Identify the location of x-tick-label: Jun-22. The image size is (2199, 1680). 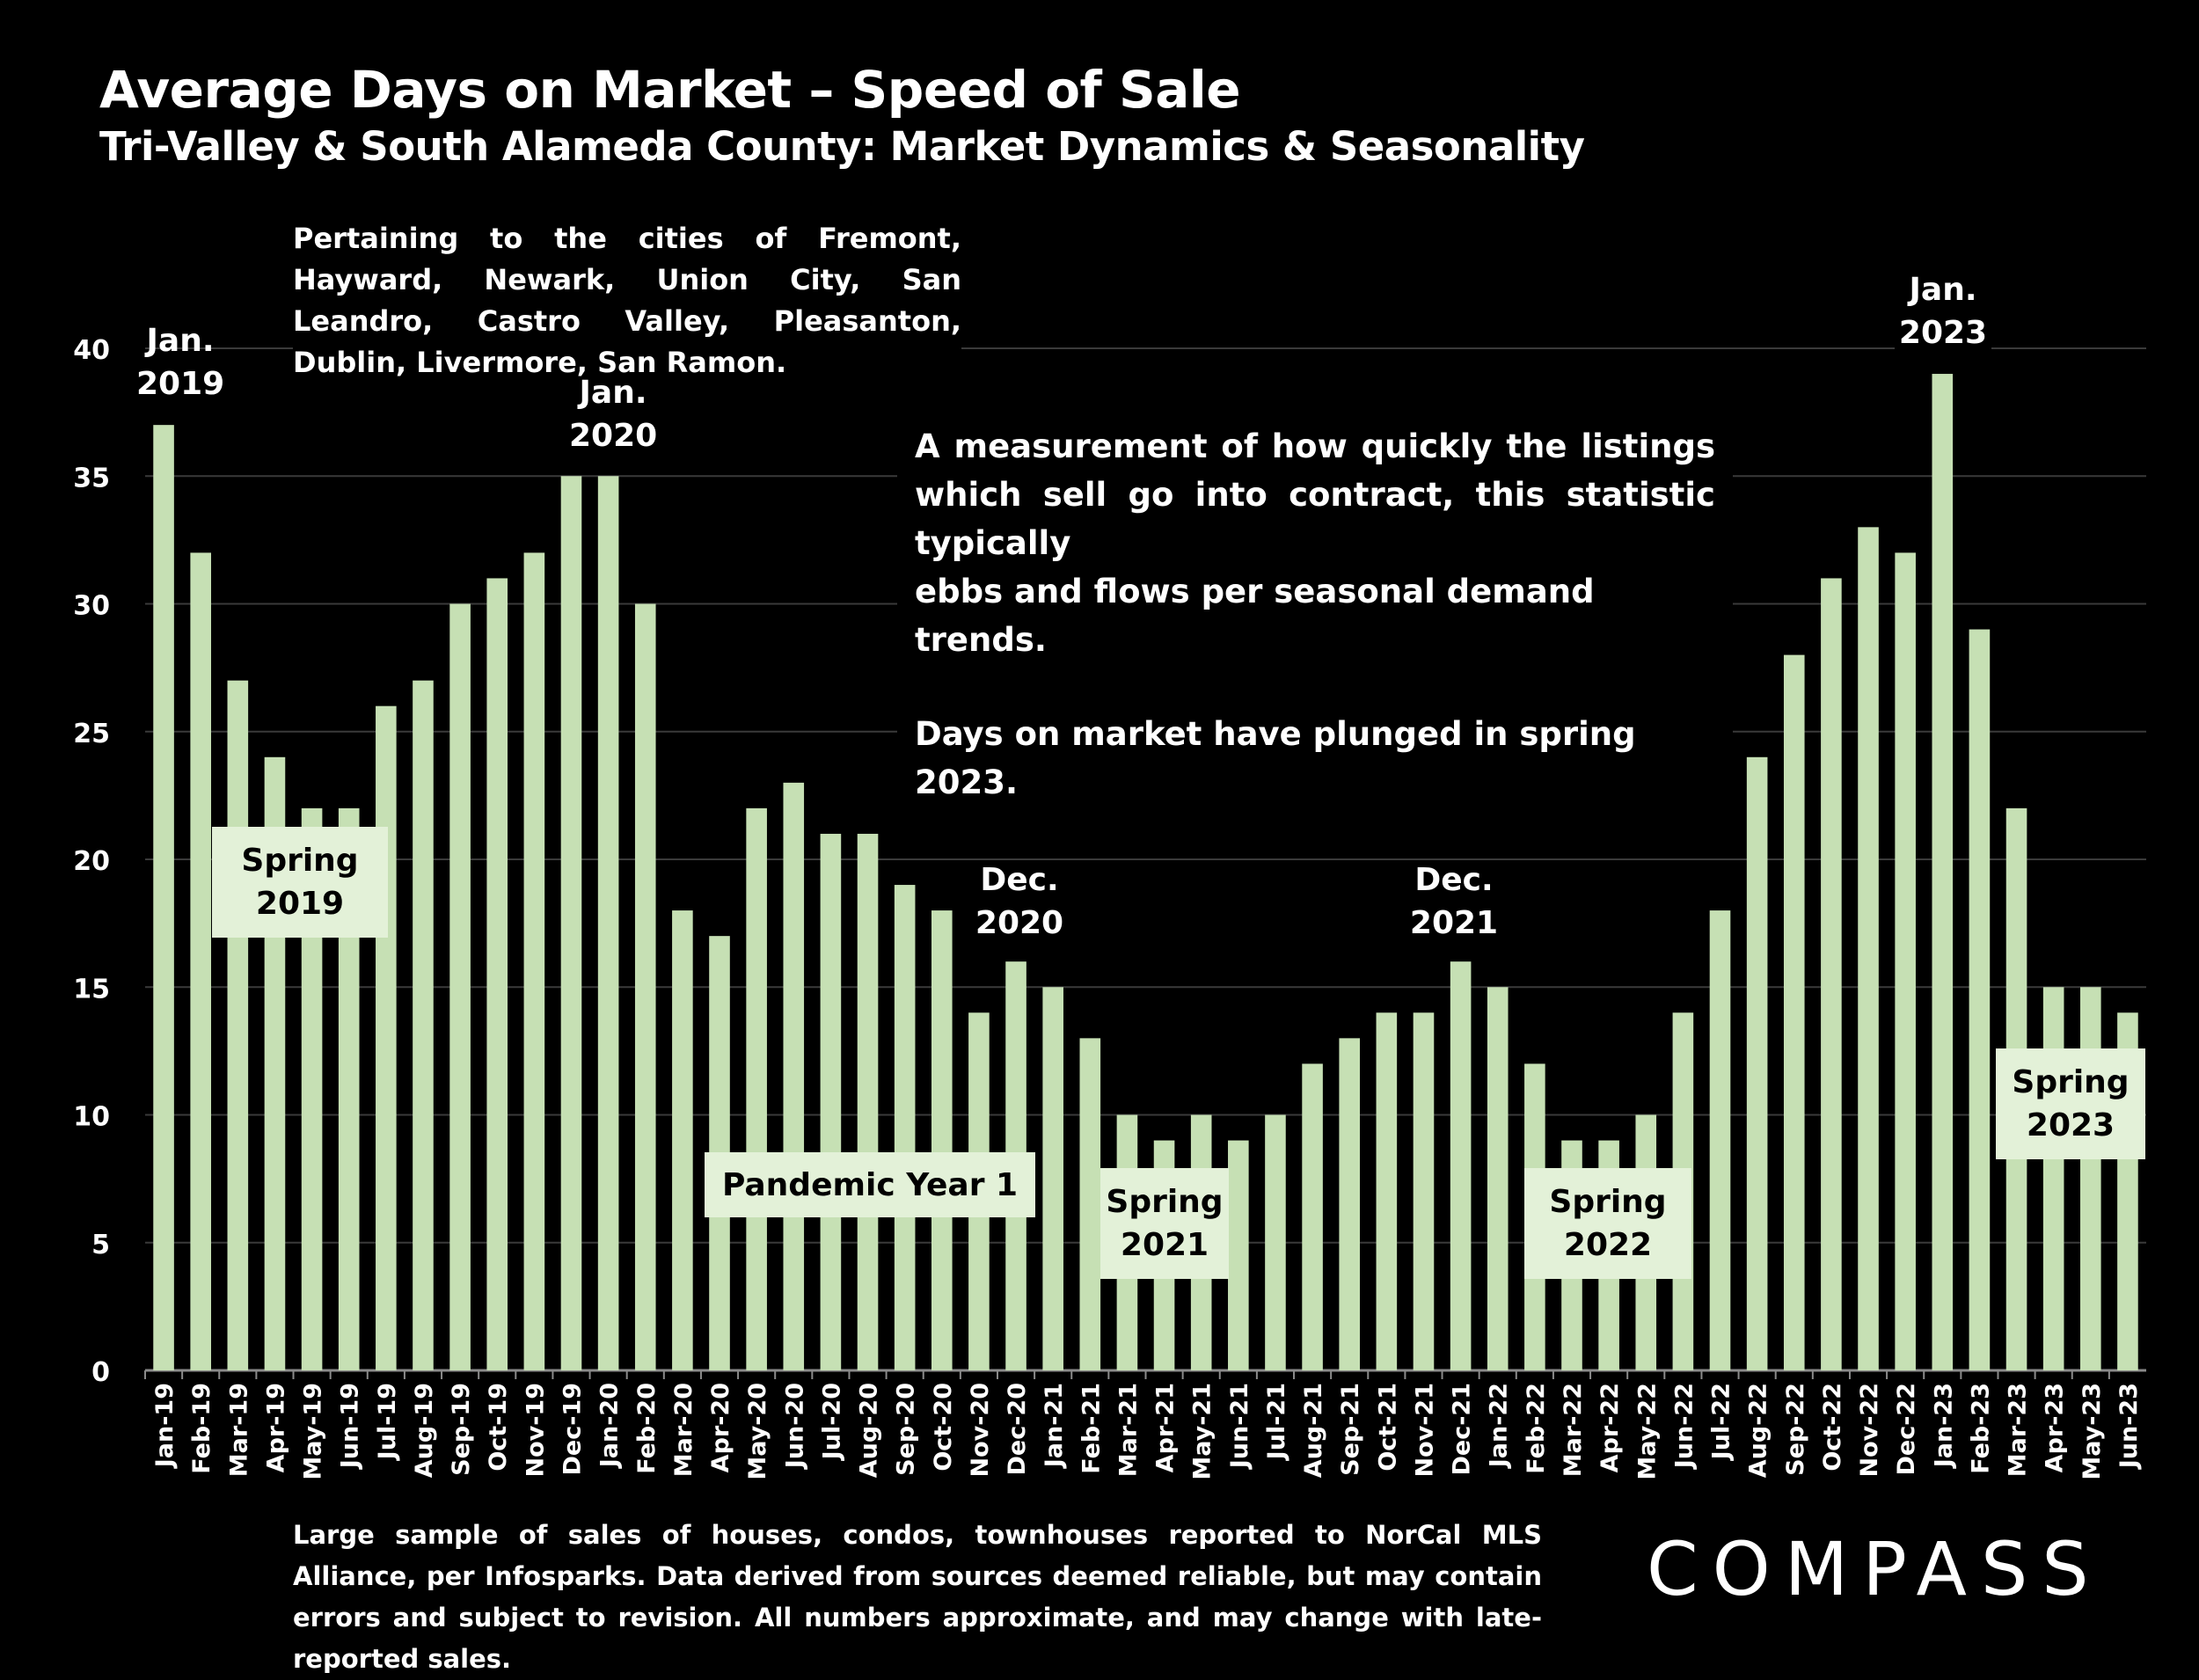
(1684, 1426).